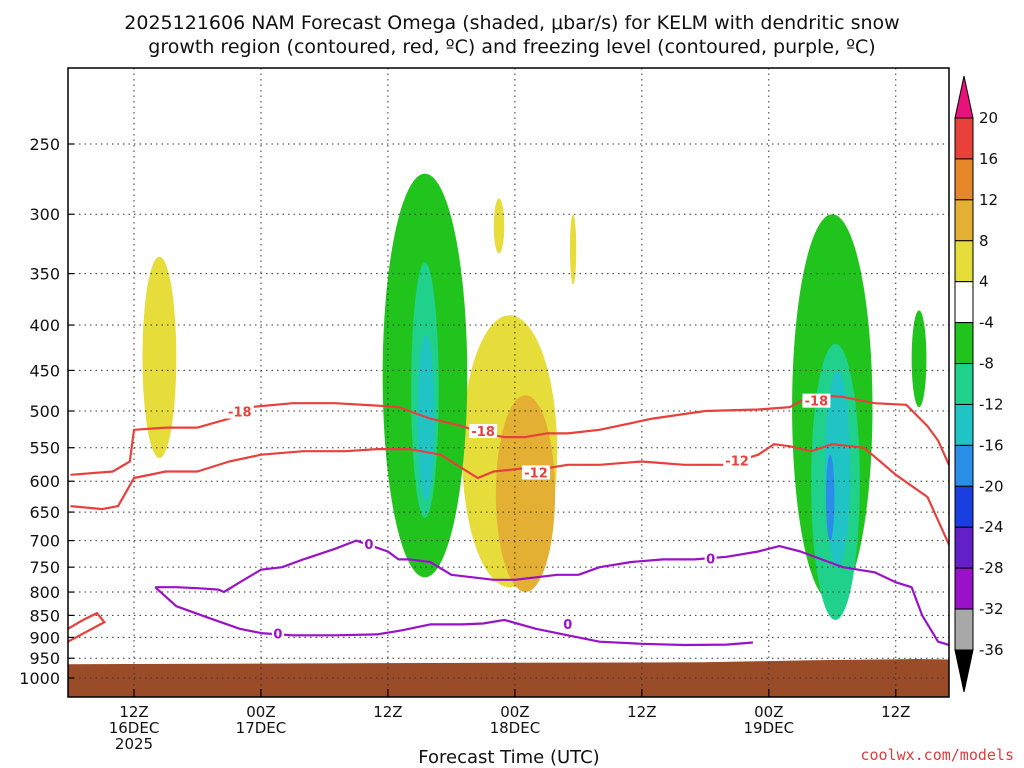  I want to click on ytick-label-600: 600, so click(44, 481).